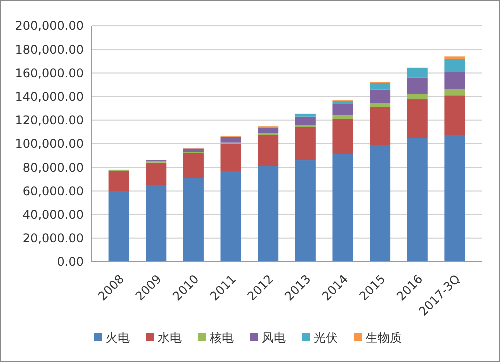 The image size is (500, 362). Describe the element at coordinates (53, 167) in the screenshot. I see `y-tick-label: 80,000.00` at that location.